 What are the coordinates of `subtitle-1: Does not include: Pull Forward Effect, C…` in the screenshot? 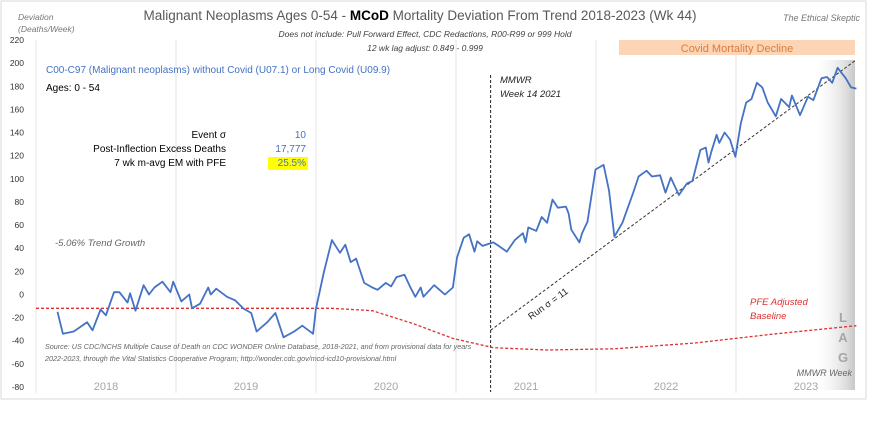 It's located at (425, 34).